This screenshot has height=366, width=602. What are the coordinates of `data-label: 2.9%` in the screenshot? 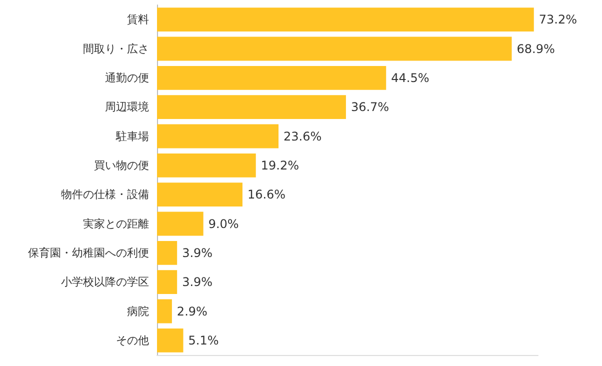 It's located at (192, 311).